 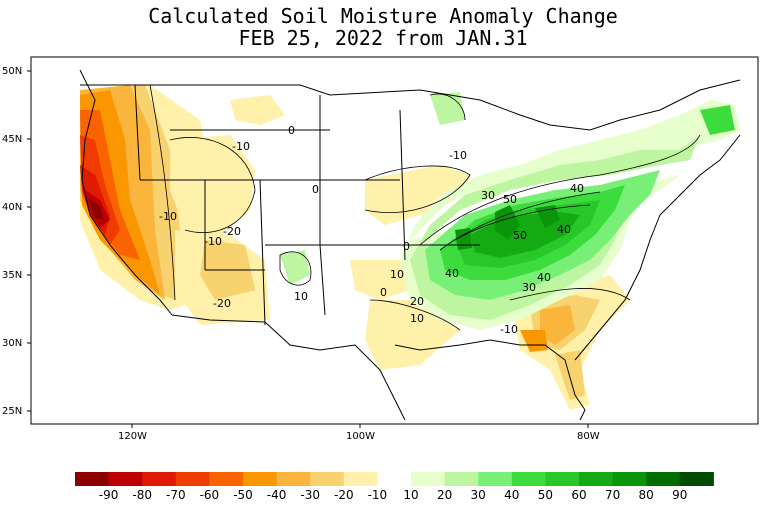 What do you see at coordinates (12, 71) in the screenshot?
I see `lat-label: 50N` at bounding box center [12, 71].